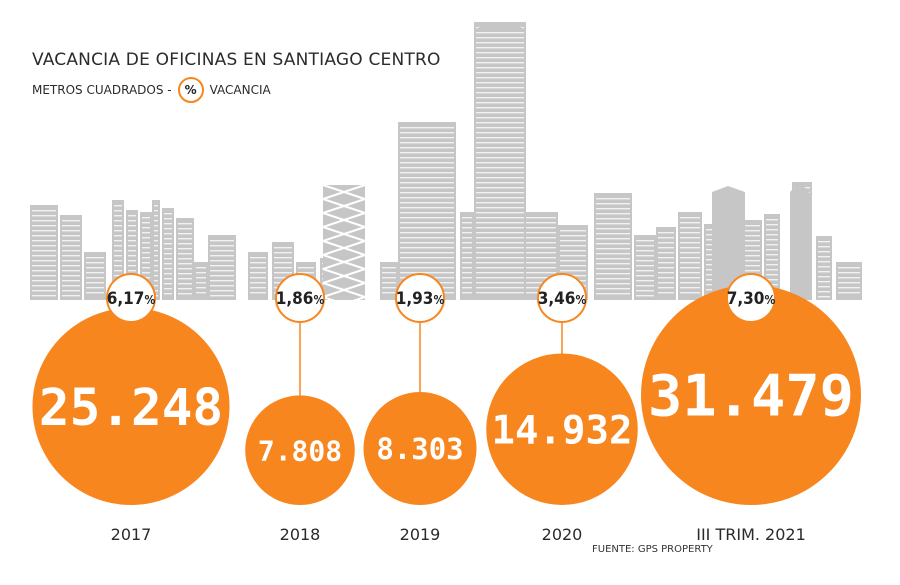  What do you see at coordinates (190, 90) in the screenshot?
I see `percent-legend-icon: %` at bounding box center [190, 90].